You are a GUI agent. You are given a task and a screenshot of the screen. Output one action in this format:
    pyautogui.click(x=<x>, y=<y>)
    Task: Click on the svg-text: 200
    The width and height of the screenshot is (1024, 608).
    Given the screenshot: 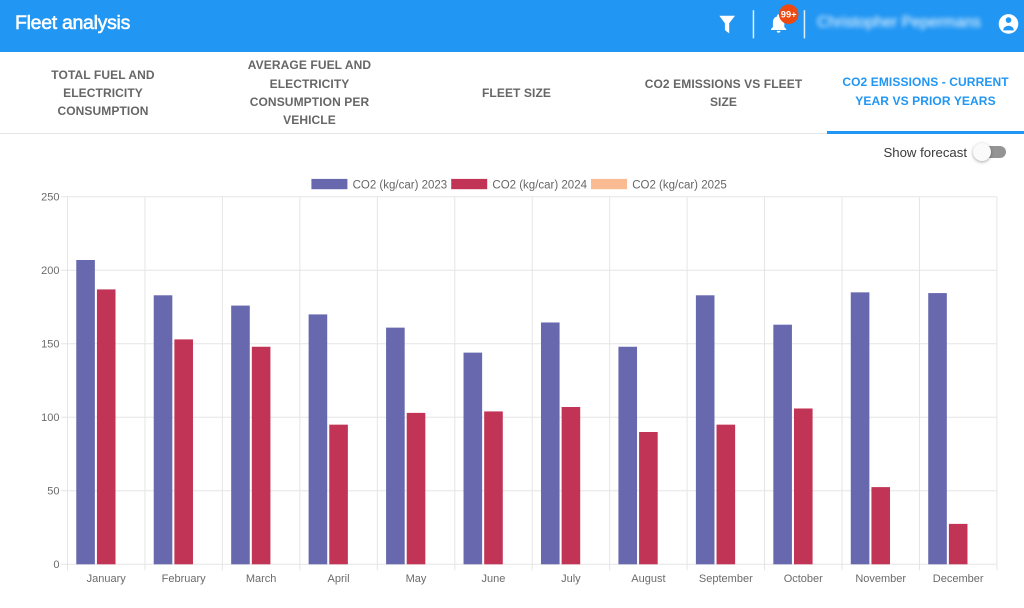 What is the action you would take?
    pyautogui.click(x=50, y=271)
    